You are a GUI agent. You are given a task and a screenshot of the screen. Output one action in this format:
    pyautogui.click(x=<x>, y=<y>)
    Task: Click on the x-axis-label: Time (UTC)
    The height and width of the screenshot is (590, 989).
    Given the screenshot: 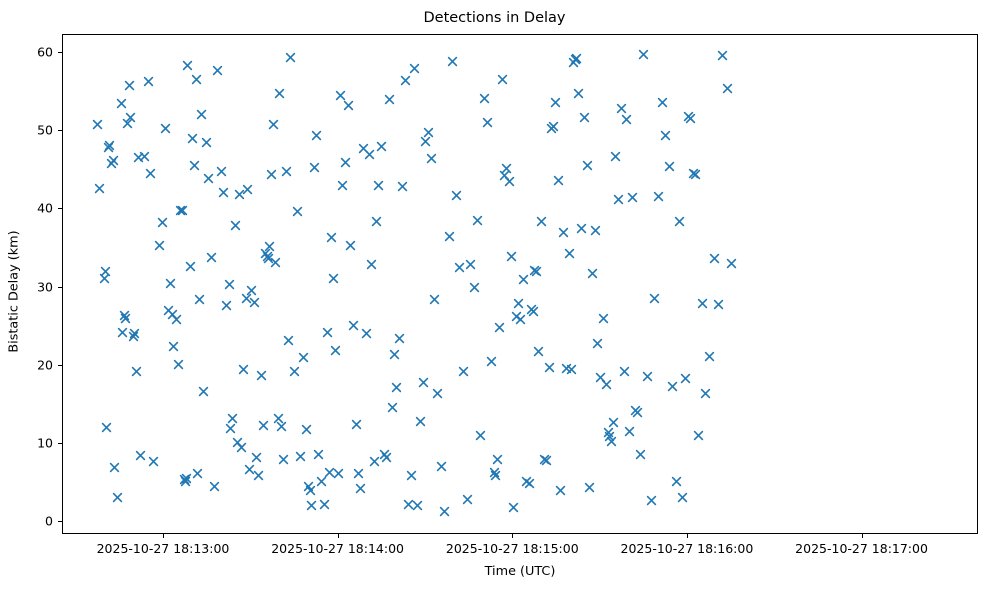 What is the action you would take?
    pyautogui.click(x=520, y=571)
    